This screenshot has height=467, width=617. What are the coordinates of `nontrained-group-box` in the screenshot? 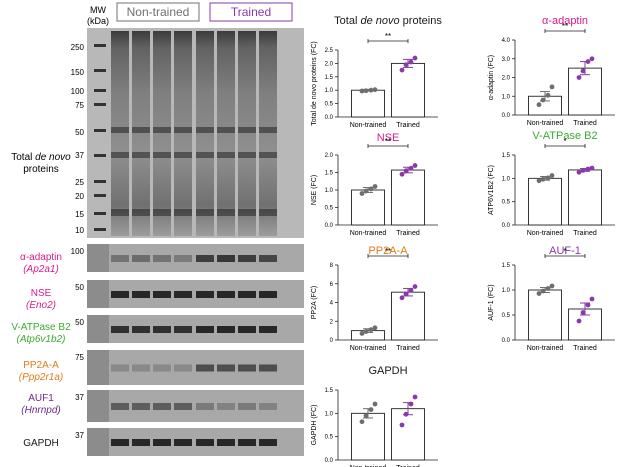 It's located at (158, 12).